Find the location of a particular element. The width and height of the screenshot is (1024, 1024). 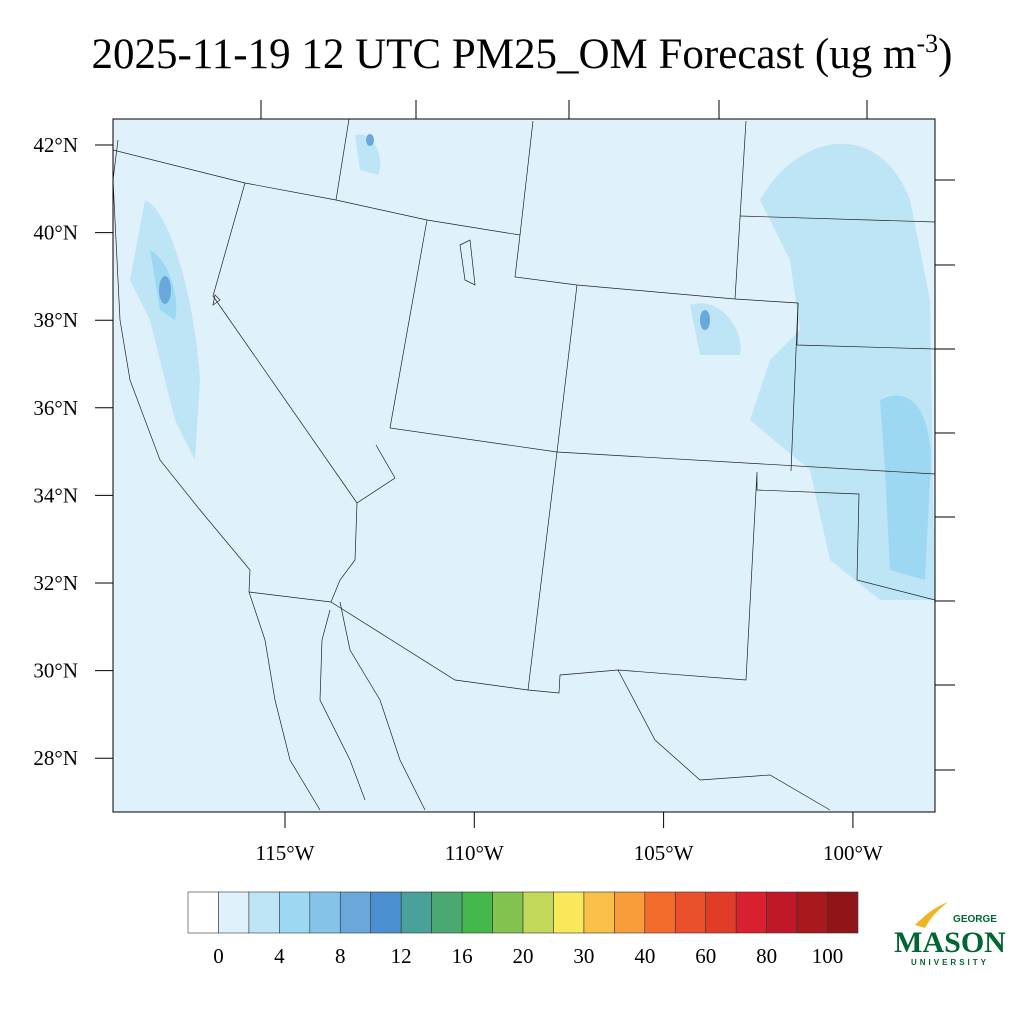

lon-label: 105°W is located at coordinates (664, 853).